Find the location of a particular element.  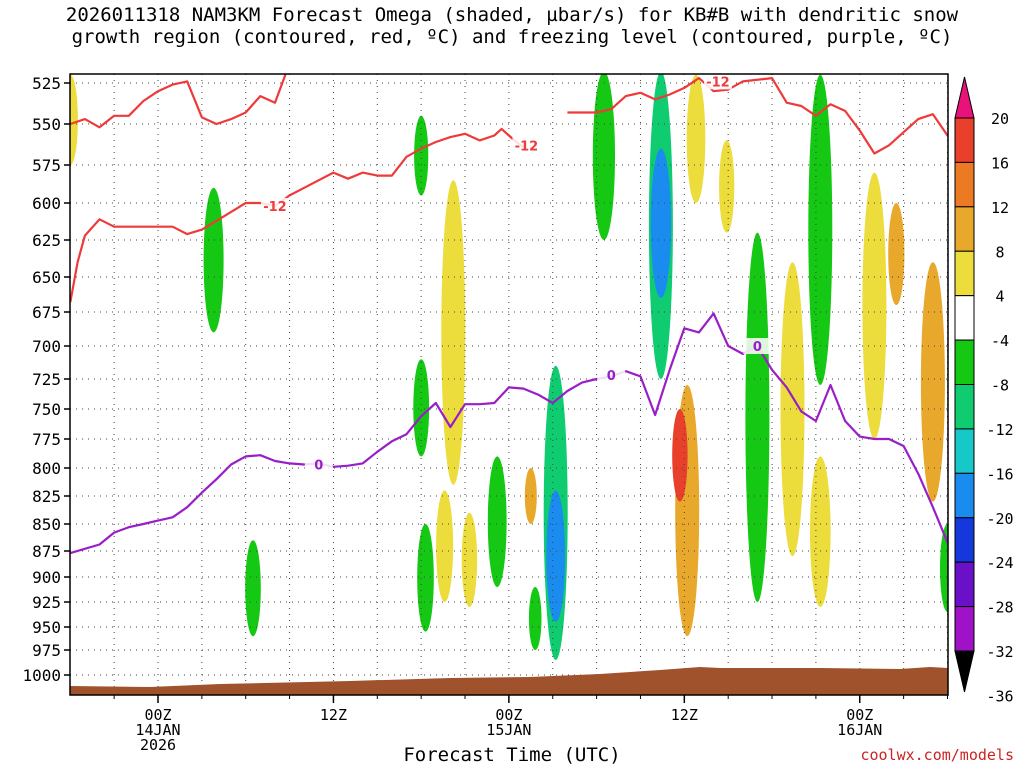

x-tick-label-1-0: 12Z is located at coordinates (333, 715).